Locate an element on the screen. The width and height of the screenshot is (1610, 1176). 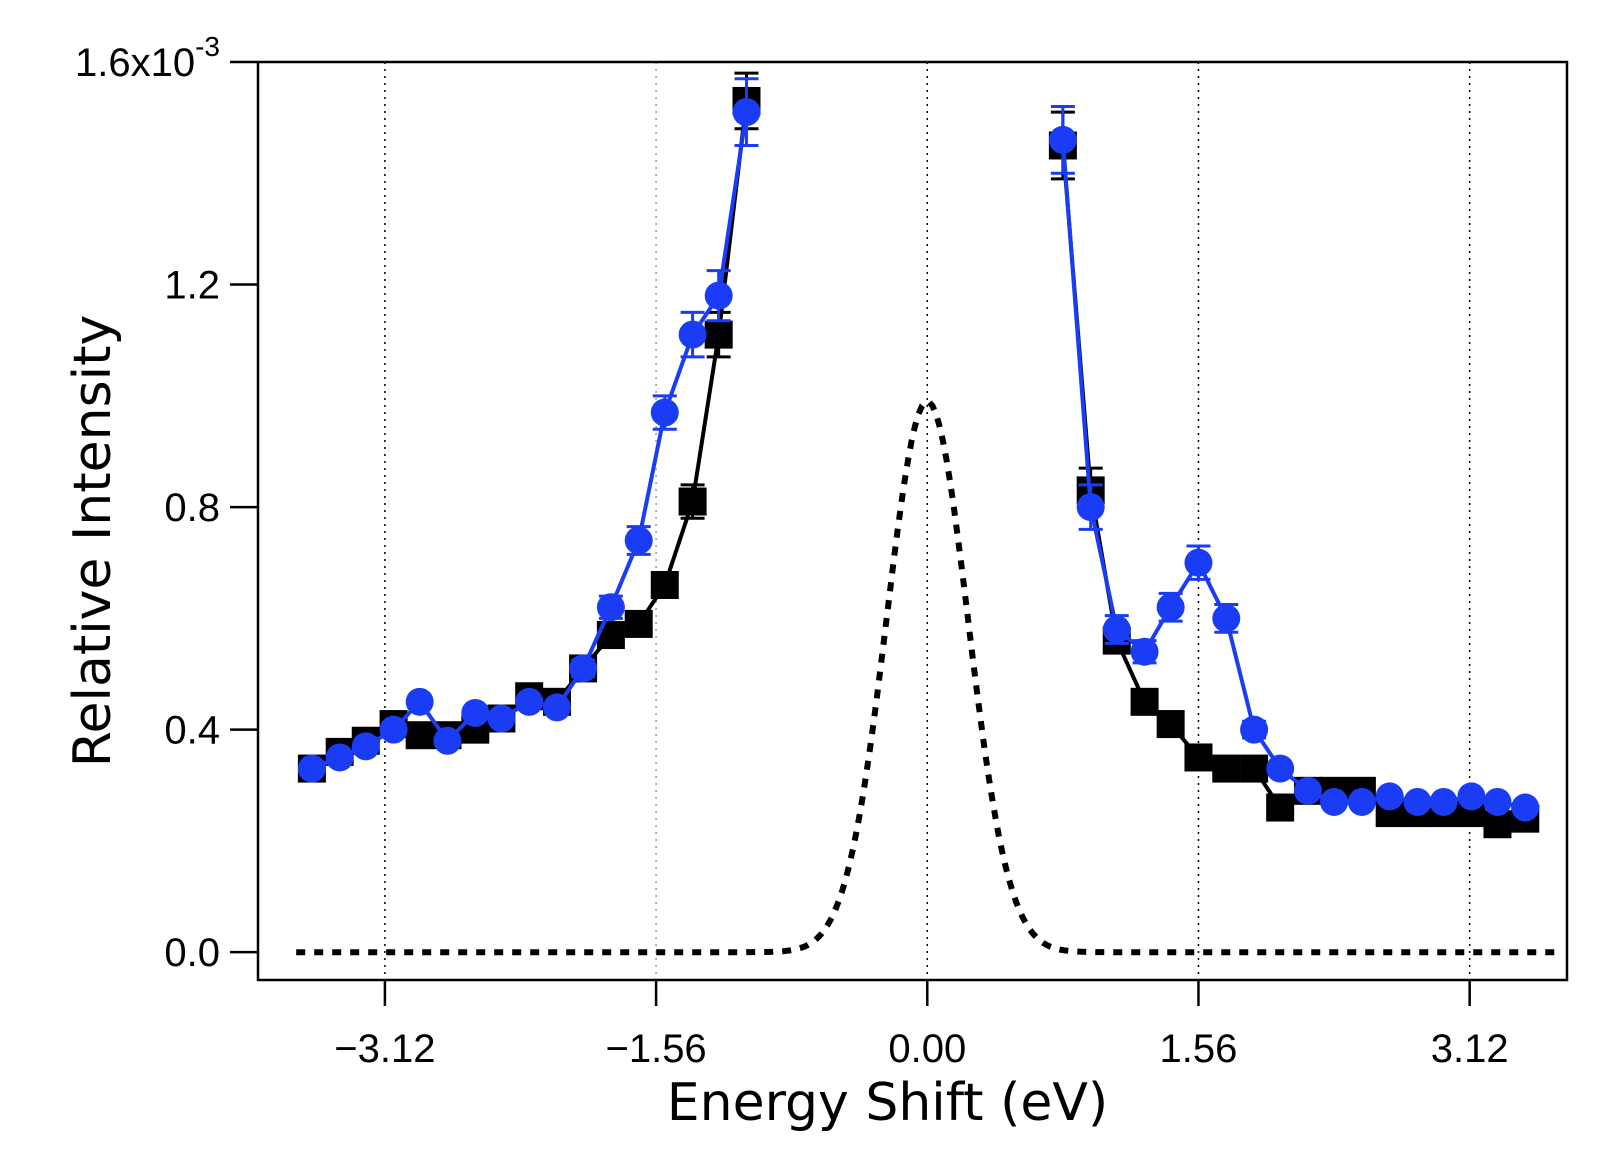
y-tick-label: 0.0 is located at coordinates (192, 953).